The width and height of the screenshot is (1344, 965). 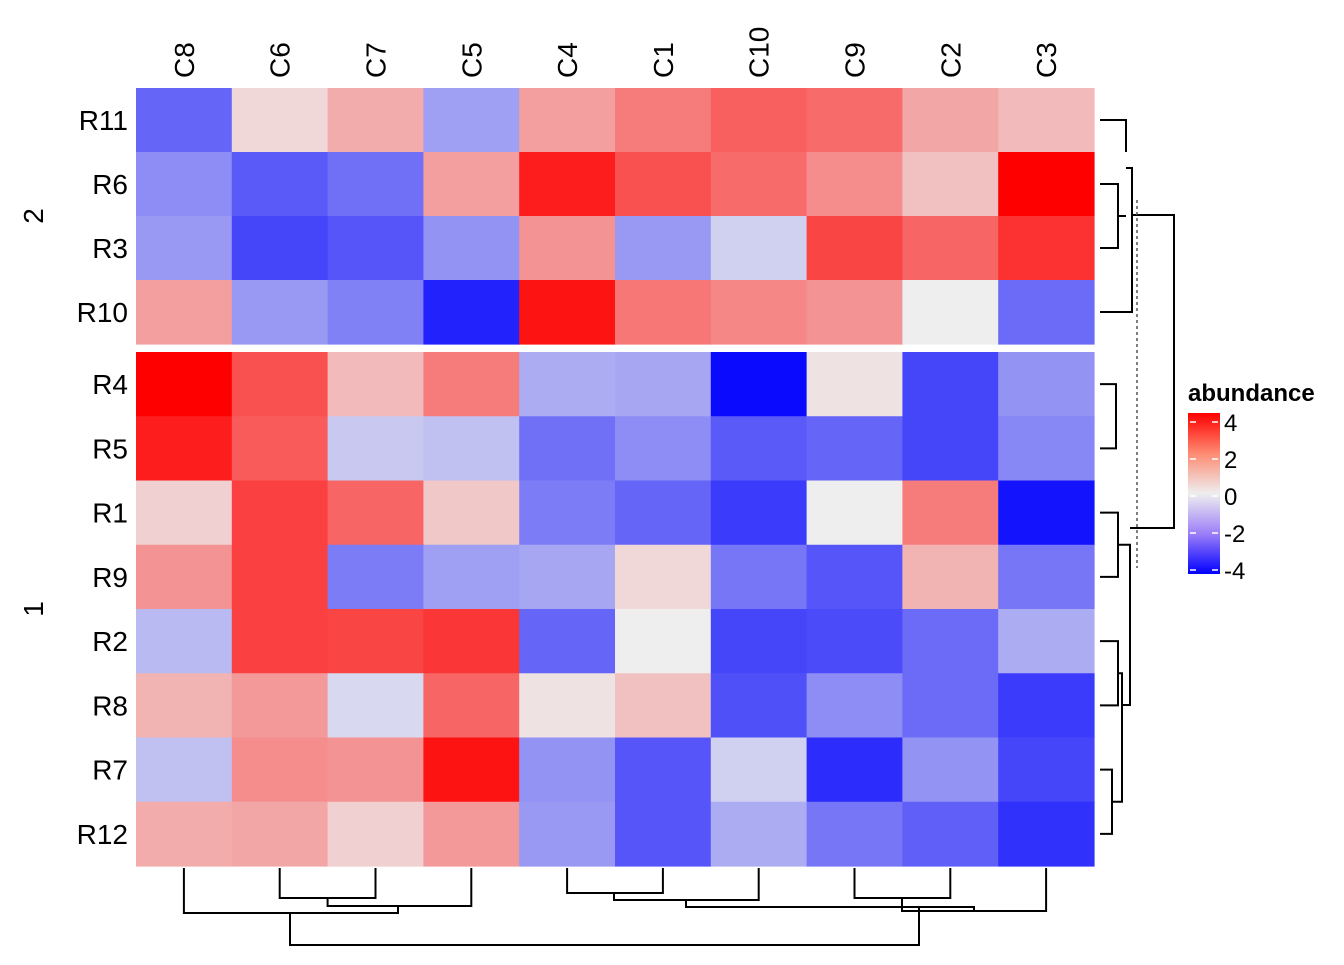 I want to click on cell-r12-c6, so click(x=280, y=834).